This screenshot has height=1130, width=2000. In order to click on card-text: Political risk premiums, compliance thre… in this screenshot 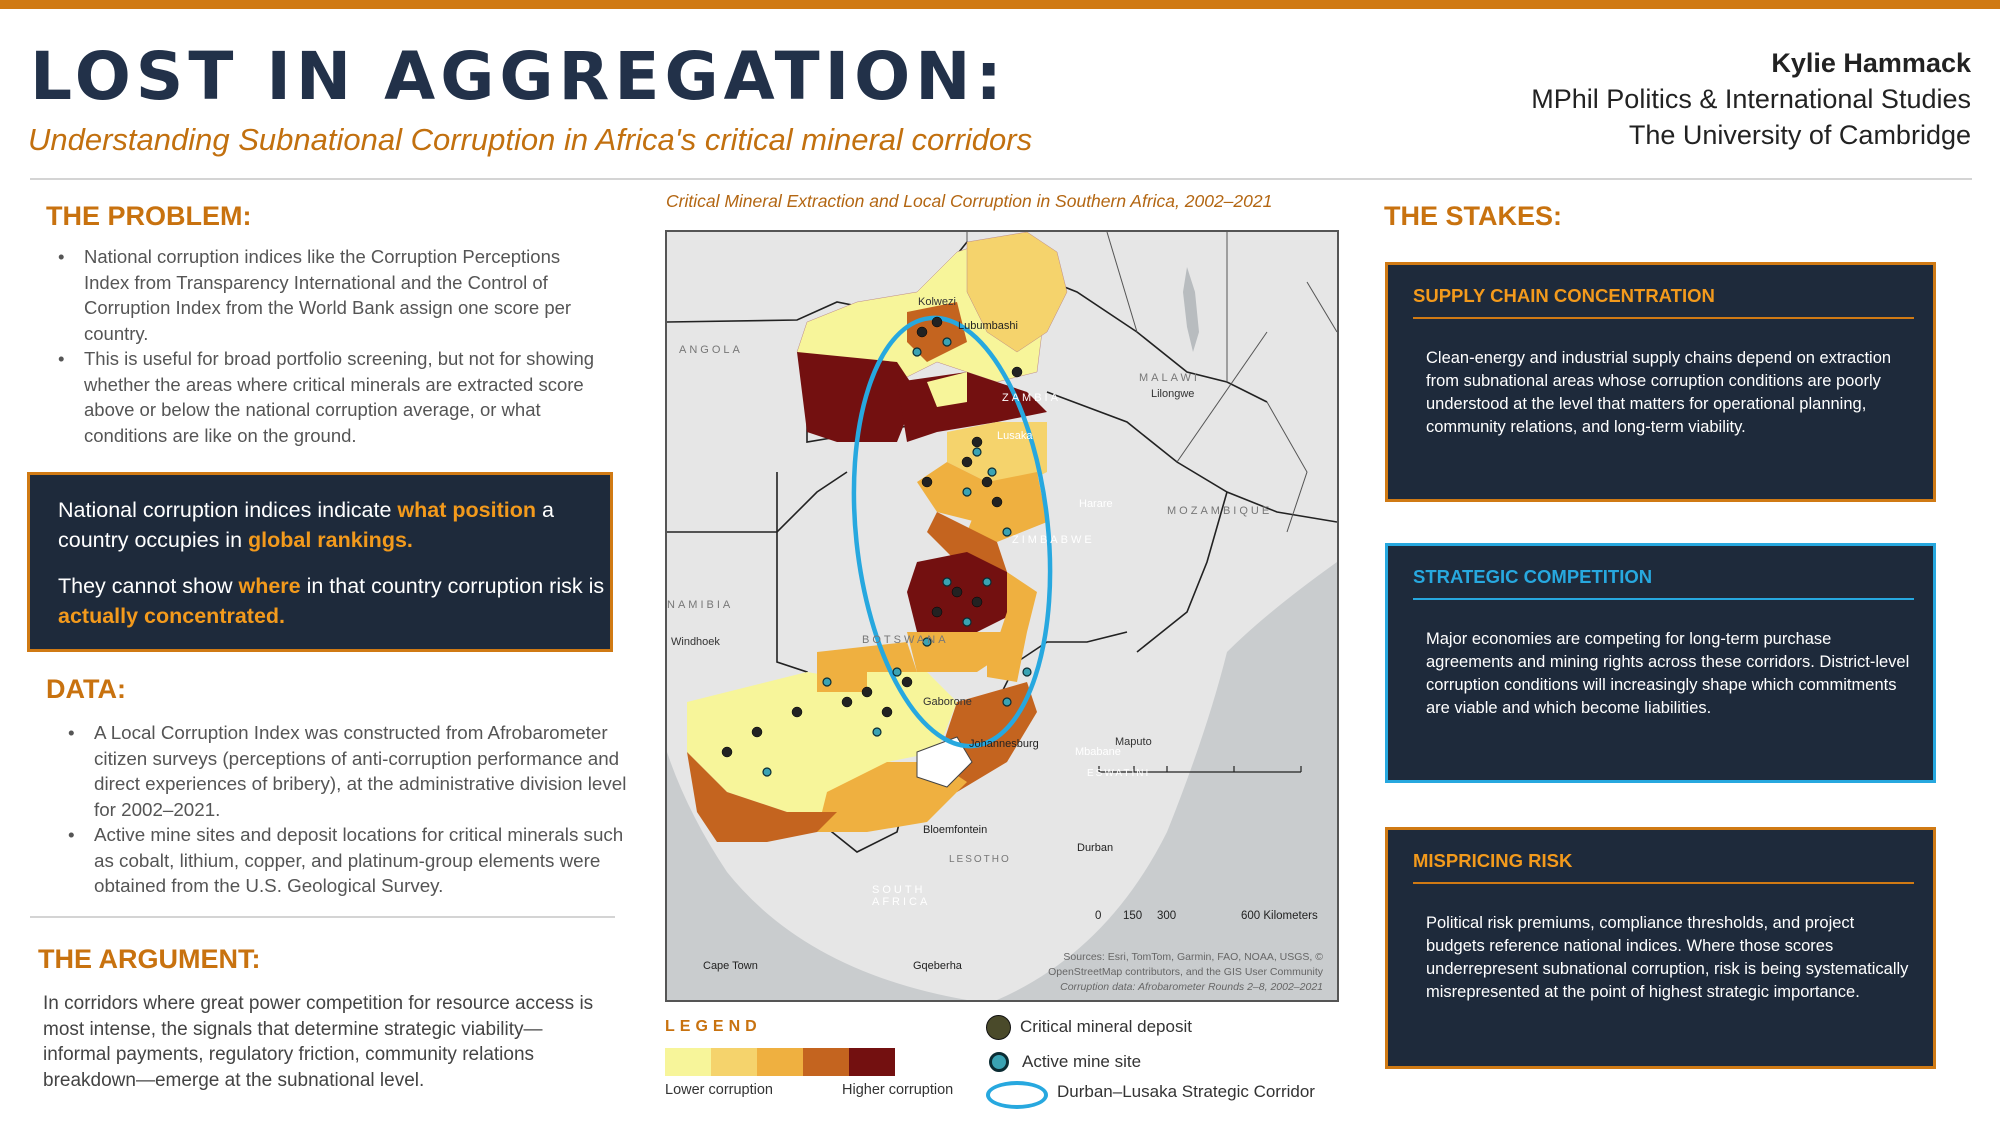, I will do `click(1667, 957)`.